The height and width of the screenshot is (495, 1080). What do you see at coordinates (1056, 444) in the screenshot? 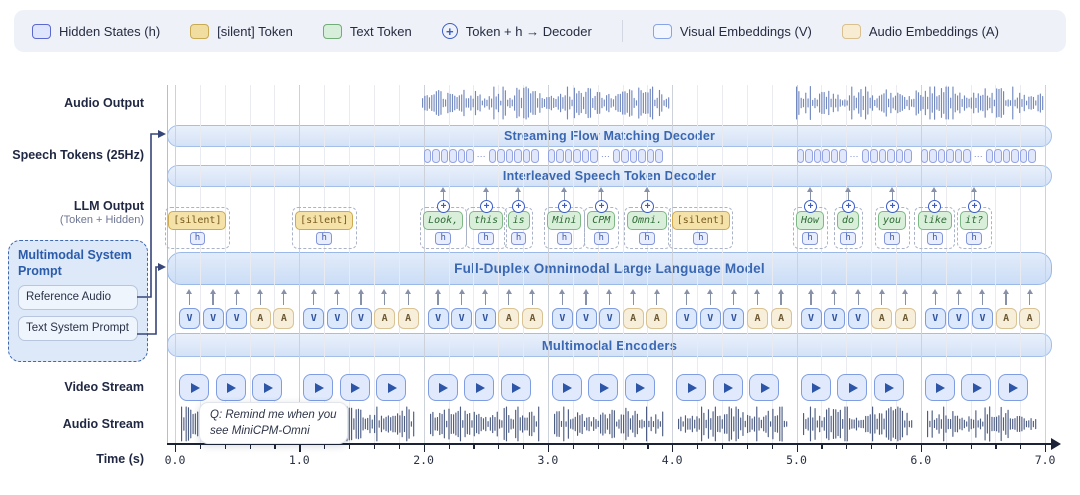
I see `time-axis-arrow-icon` at bounding box center [1056, 444].